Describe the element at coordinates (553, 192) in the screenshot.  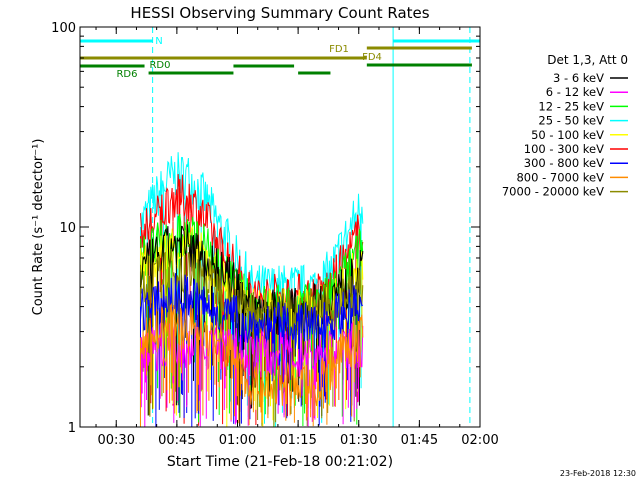
I see `legend-entry-label: 7000 - 20000 keV` at that location.